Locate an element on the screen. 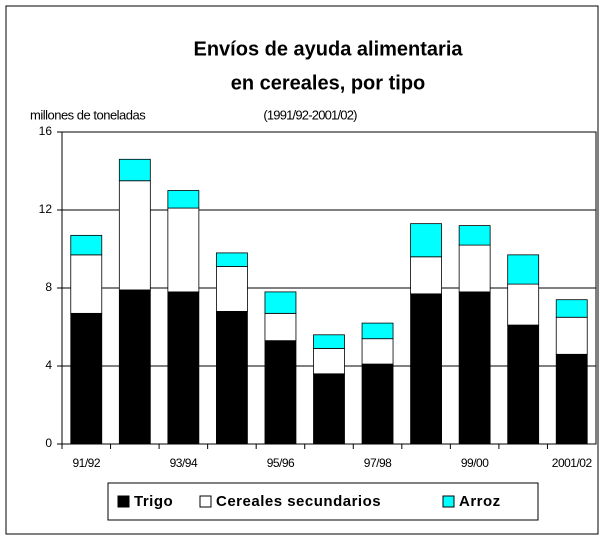 The width and height of the screenshot is (605, 544). chart-title: Envíos de ayuda alimentaria is located at coordinates (329, 49).